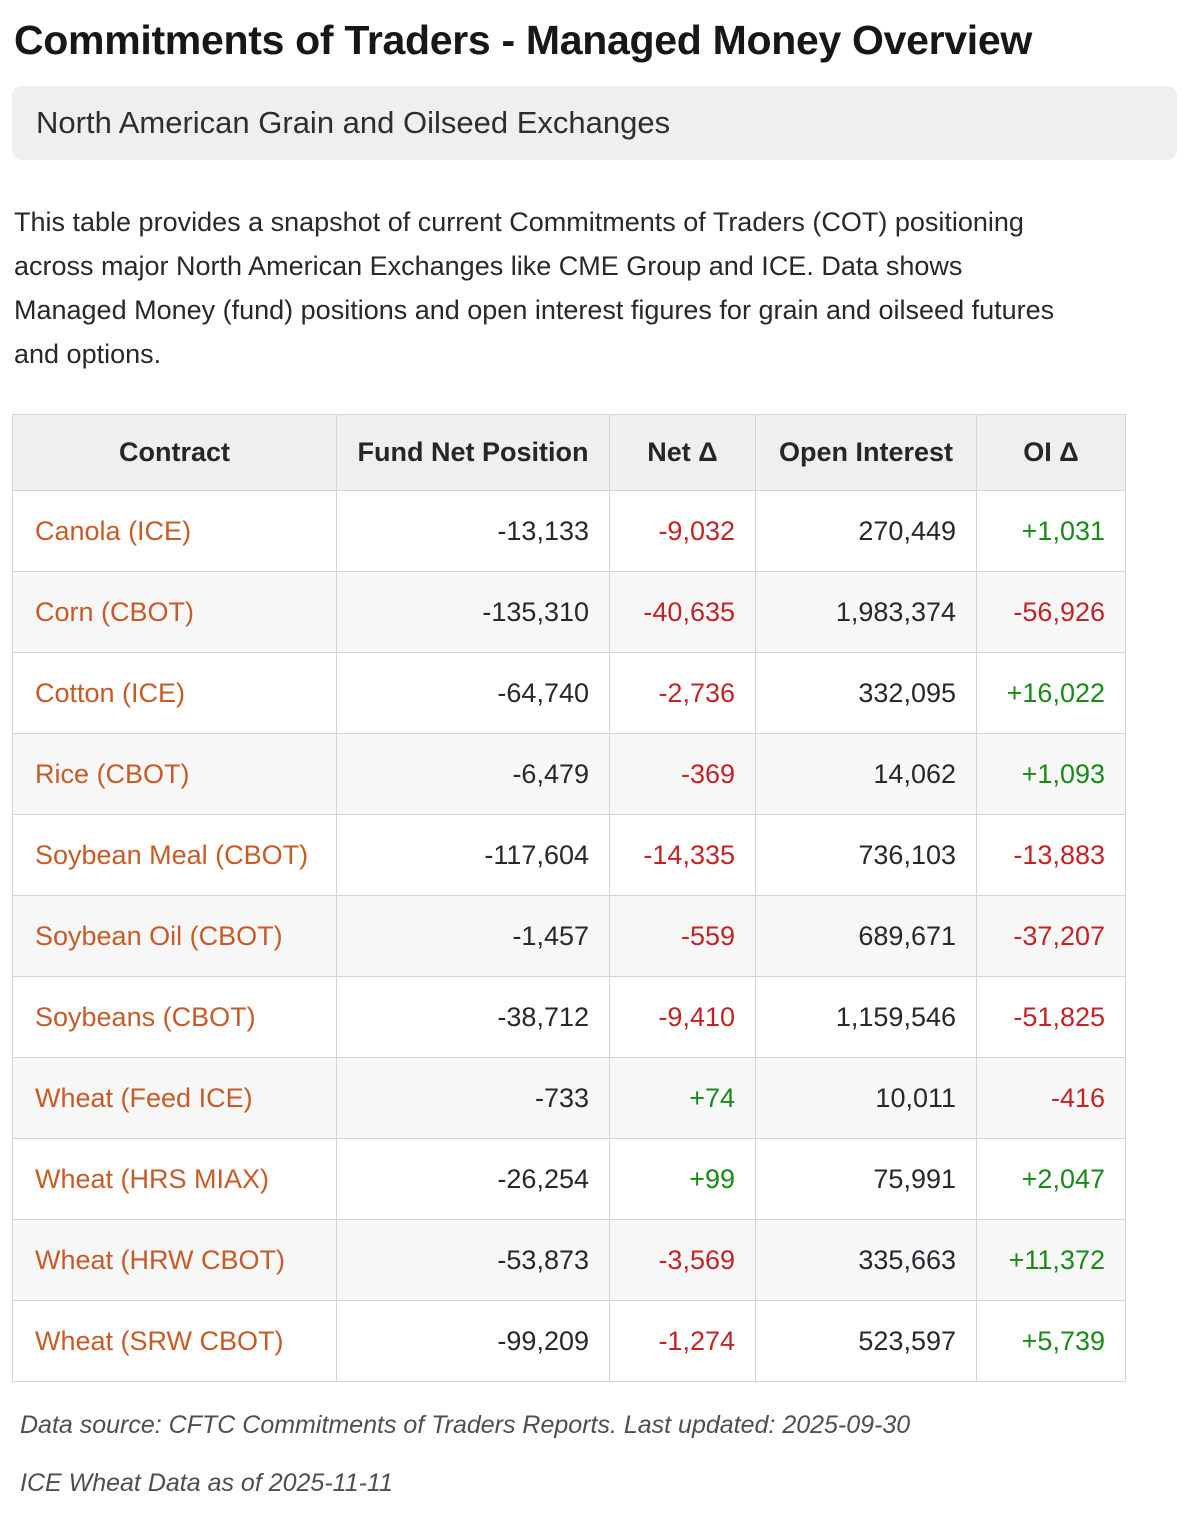 This screenshot has height=1526, width=1190. Describe the element at coordinates (866, 855) in the screenshot. I see `open-interest-cell: 736,103` at that location.